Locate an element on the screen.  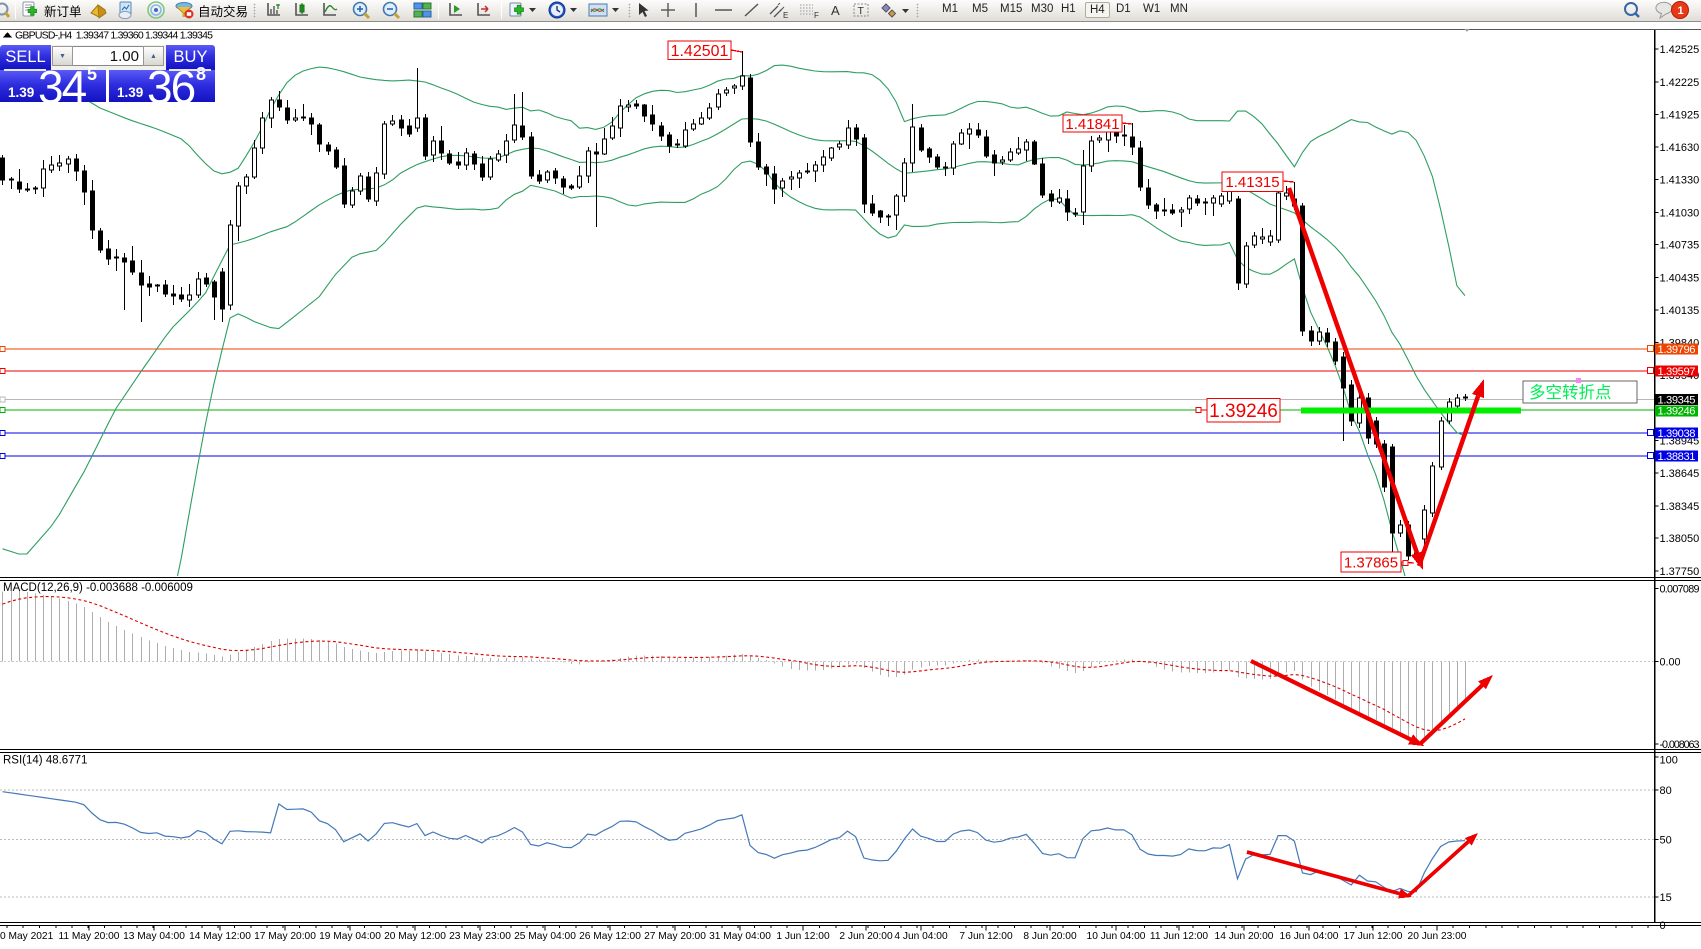
svg-text: 100 is located at coordinates (1669, 761).